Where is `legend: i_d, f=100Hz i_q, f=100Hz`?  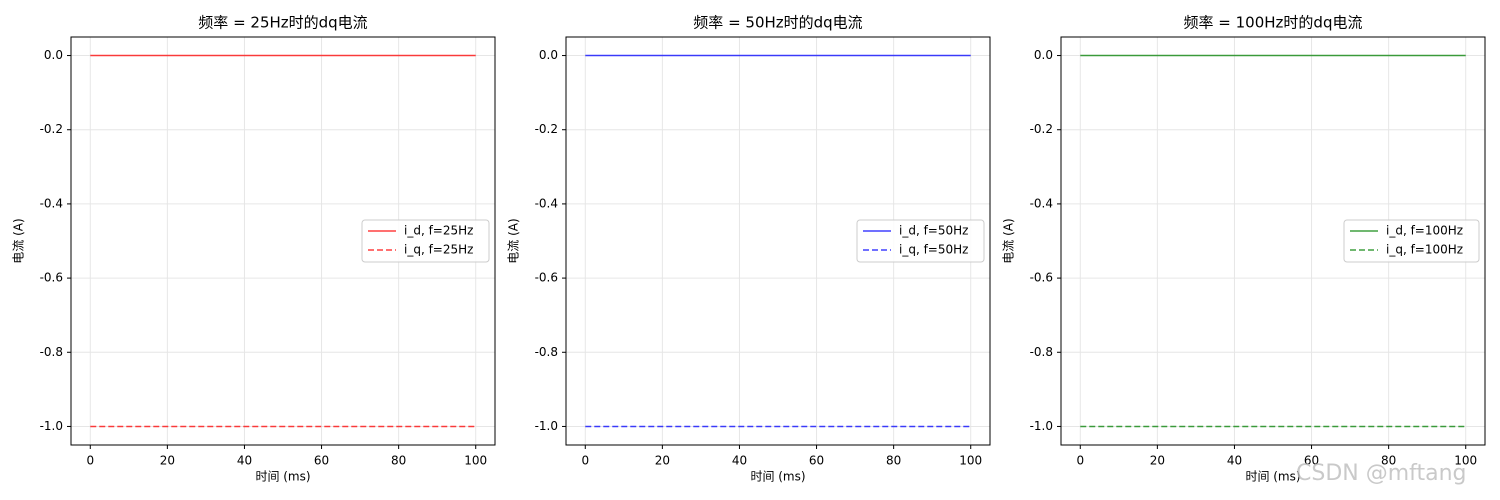 legend: i_d, f=100Hz i_q, f=100Hz is located at coordinates (1411, 241).